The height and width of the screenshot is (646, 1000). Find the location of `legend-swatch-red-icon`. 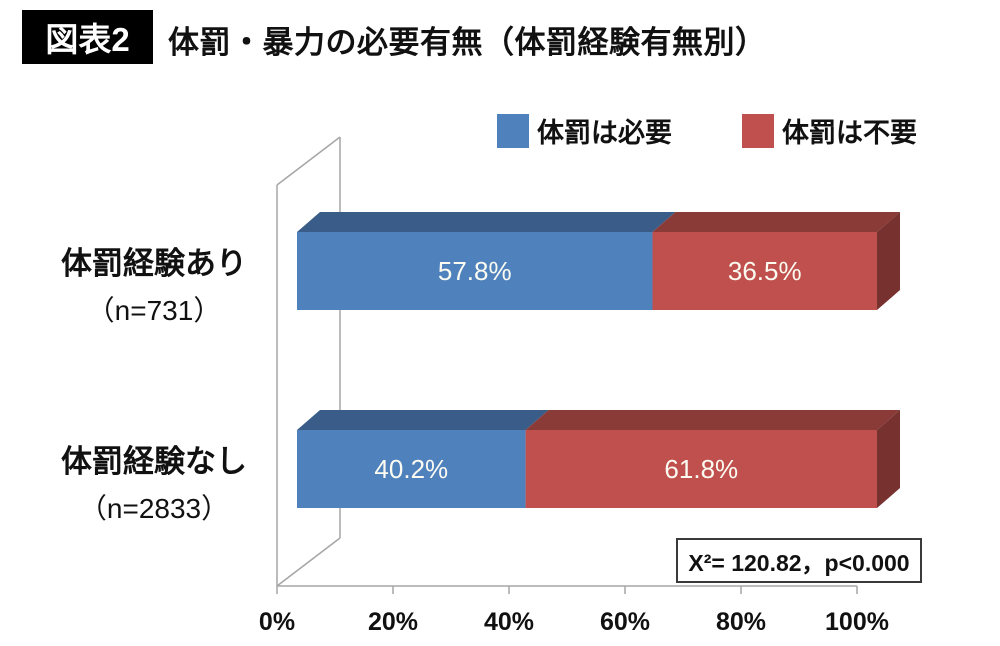

legend-swatch-red-icon is located at coordinates (758, 130).